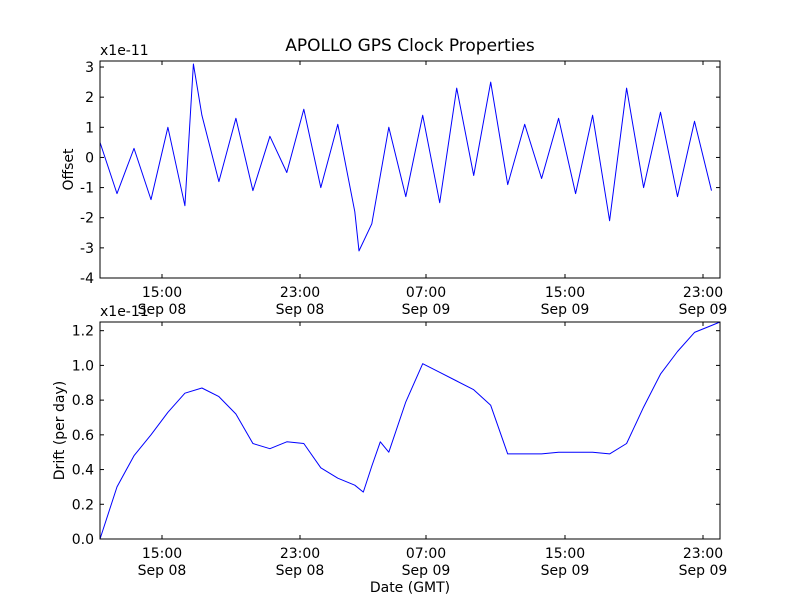  I want to click on y-tick-label: 0.6, so click(83, 436).